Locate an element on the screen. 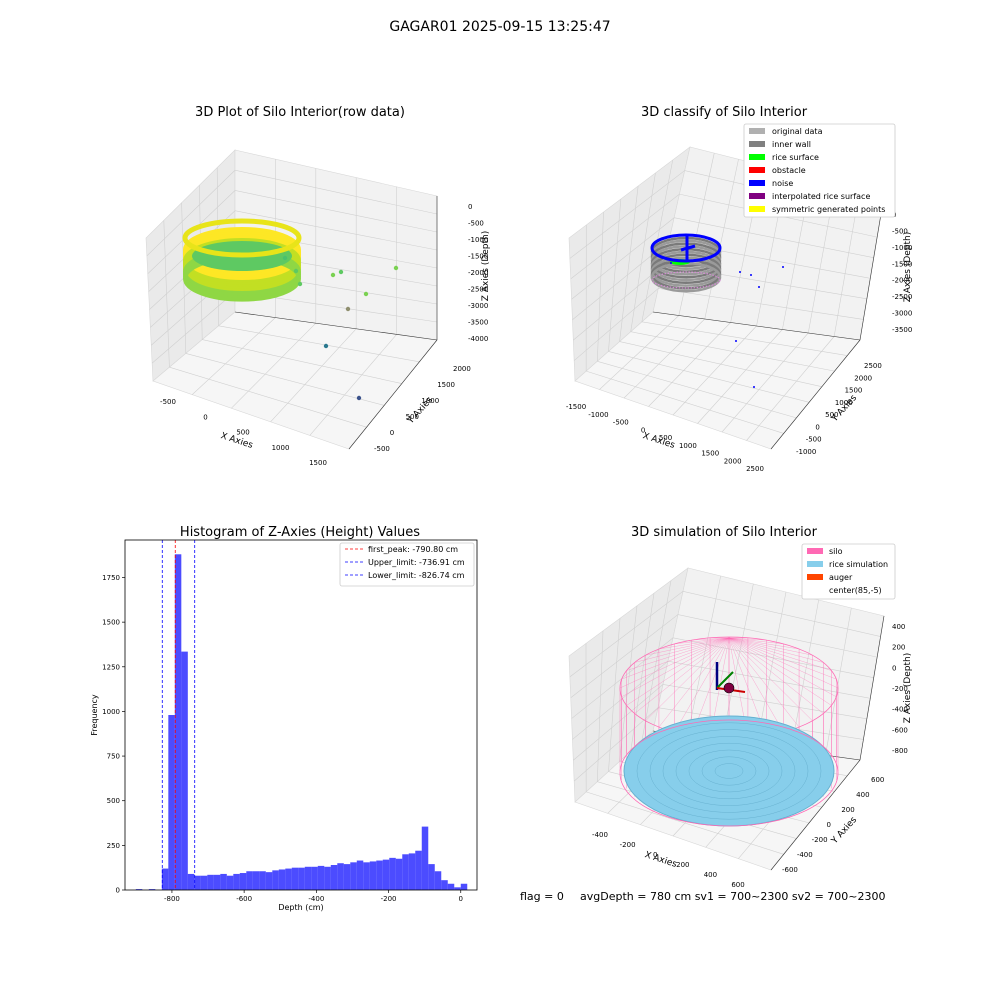  silo-bottom-ring is located at coordinates (729, 773).